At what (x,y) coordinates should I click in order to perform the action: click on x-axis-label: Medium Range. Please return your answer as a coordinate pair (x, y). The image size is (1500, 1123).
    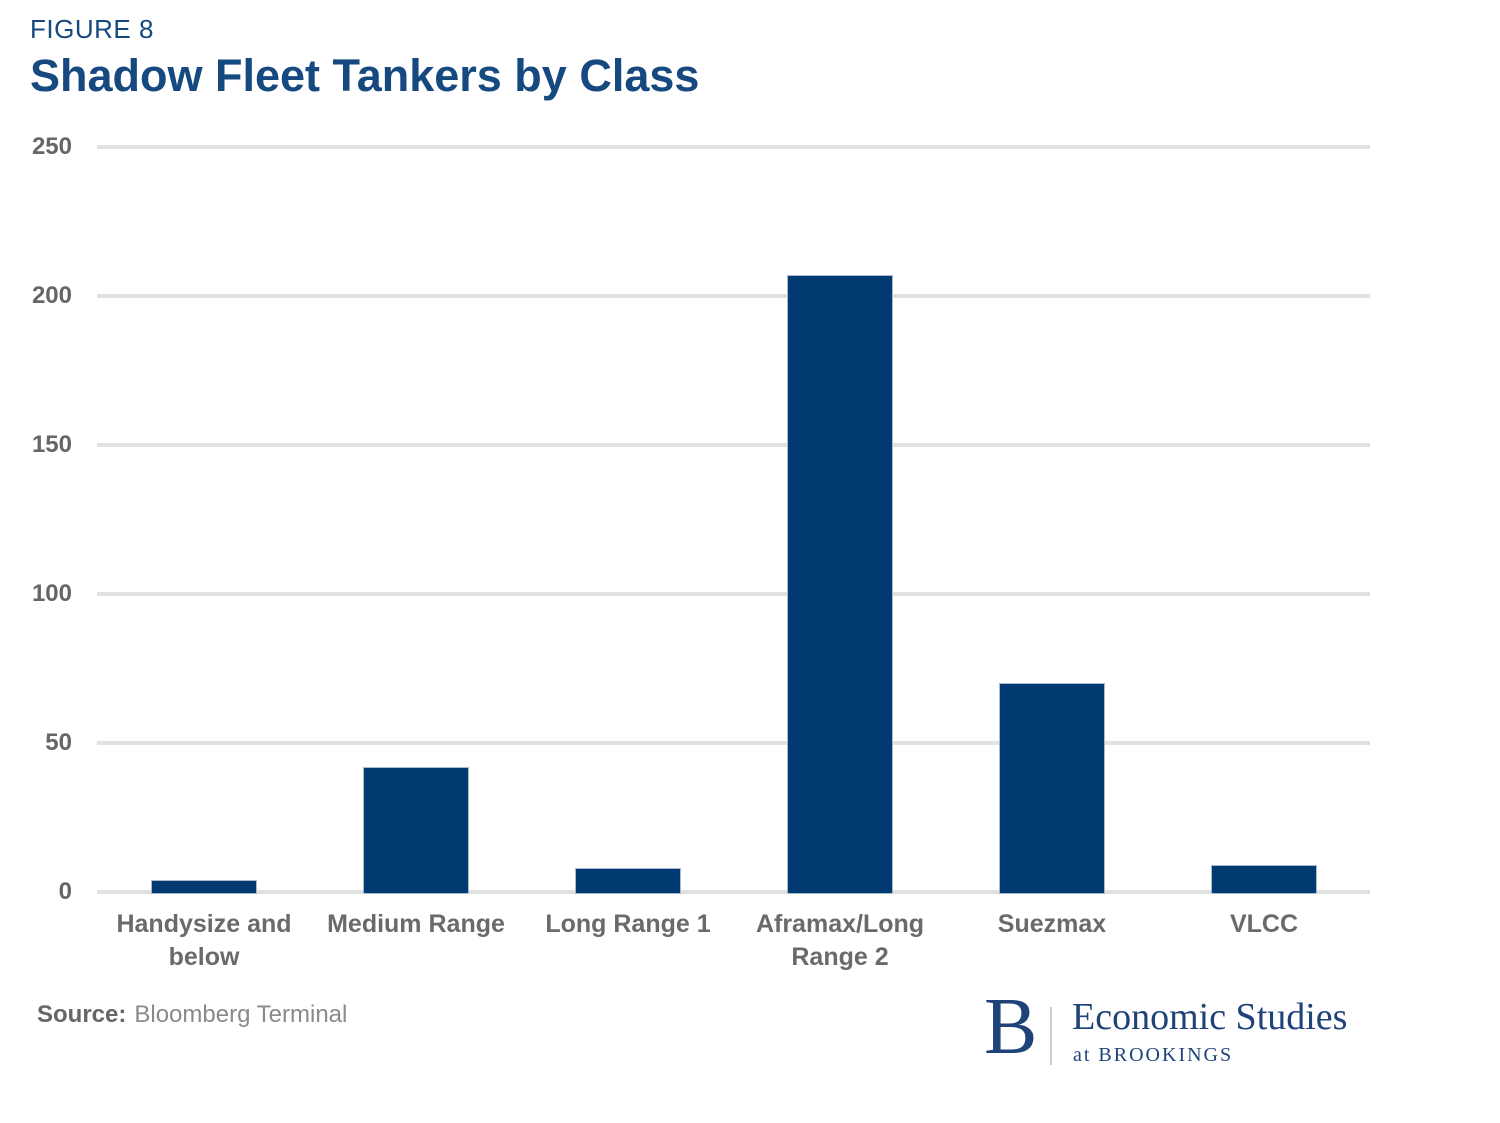
    Looking at the image, I should click on (416, 924).